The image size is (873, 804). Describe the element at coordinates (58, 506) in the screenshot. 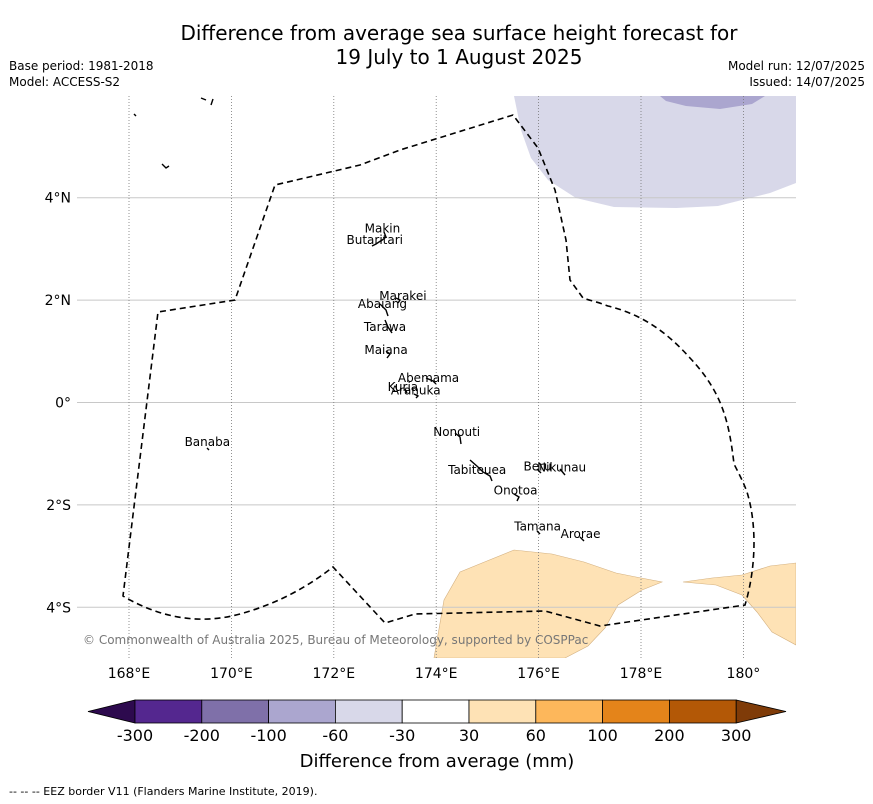

I see `latitude-tick-label: 2°S` at that location.